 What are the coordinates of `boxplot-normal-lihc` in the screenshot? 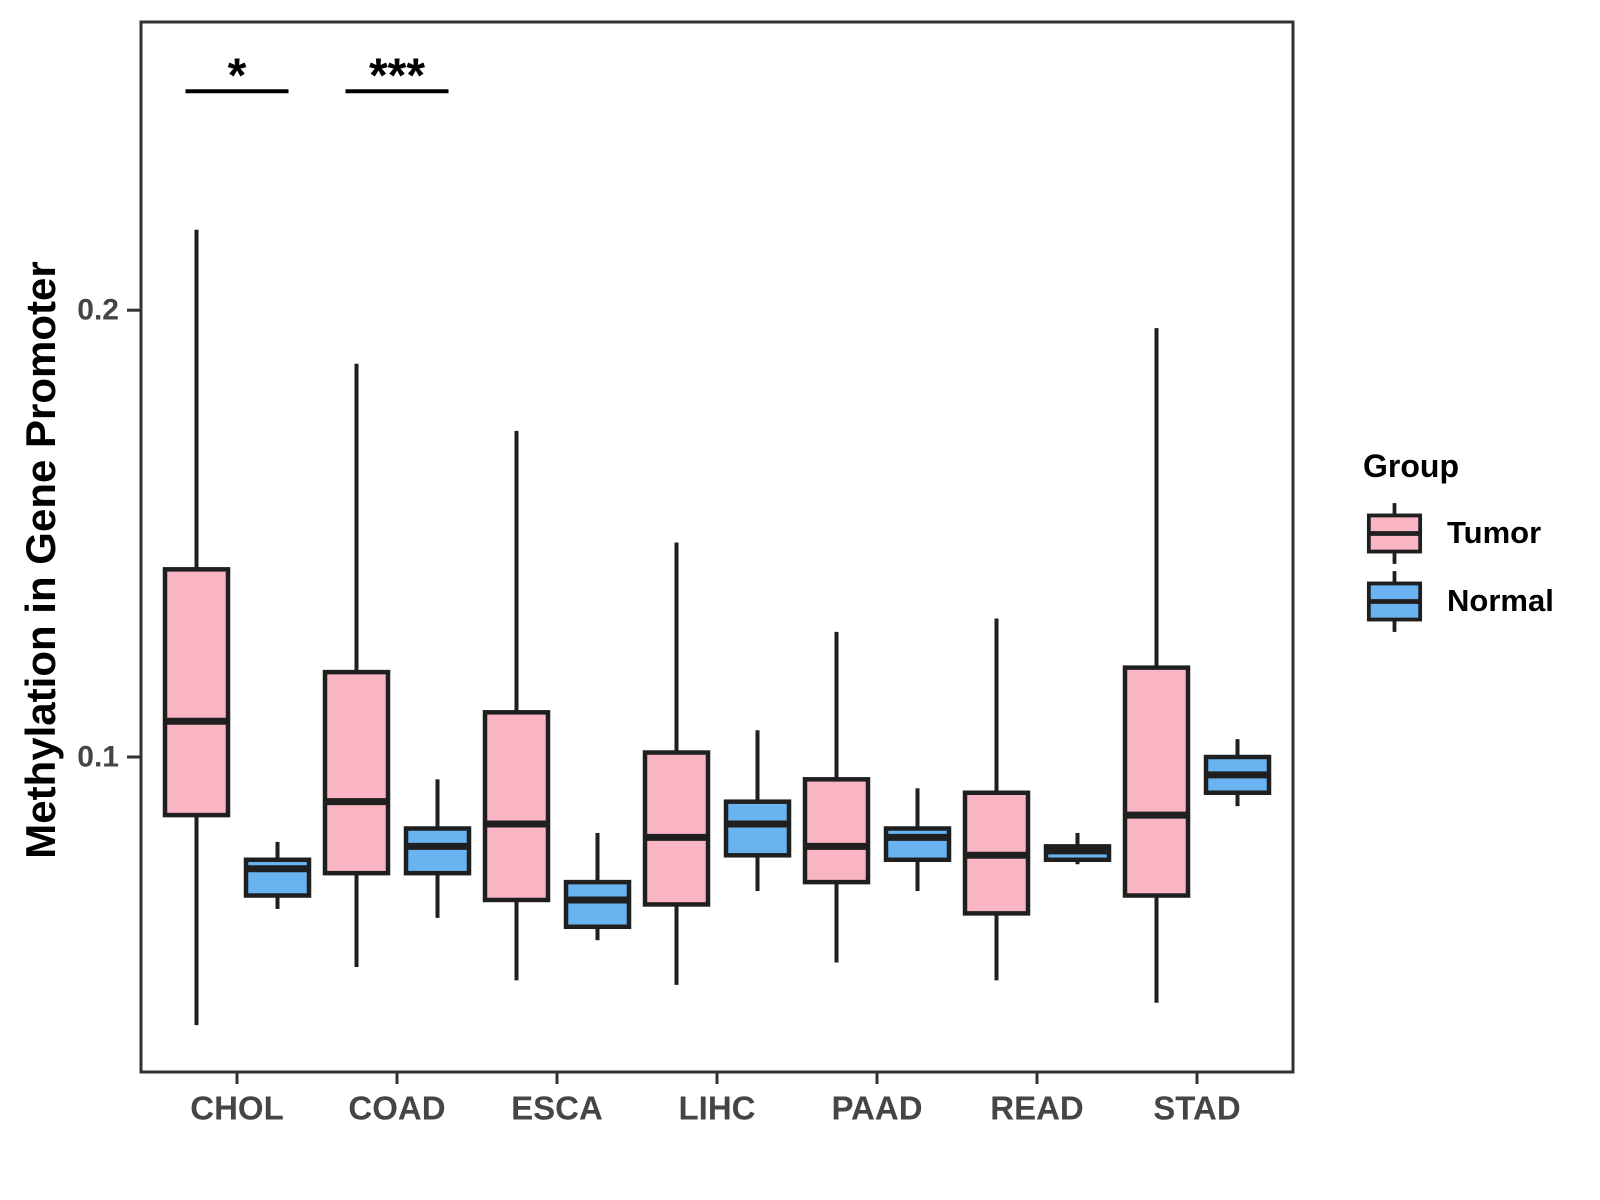 It's located at (757, 811).